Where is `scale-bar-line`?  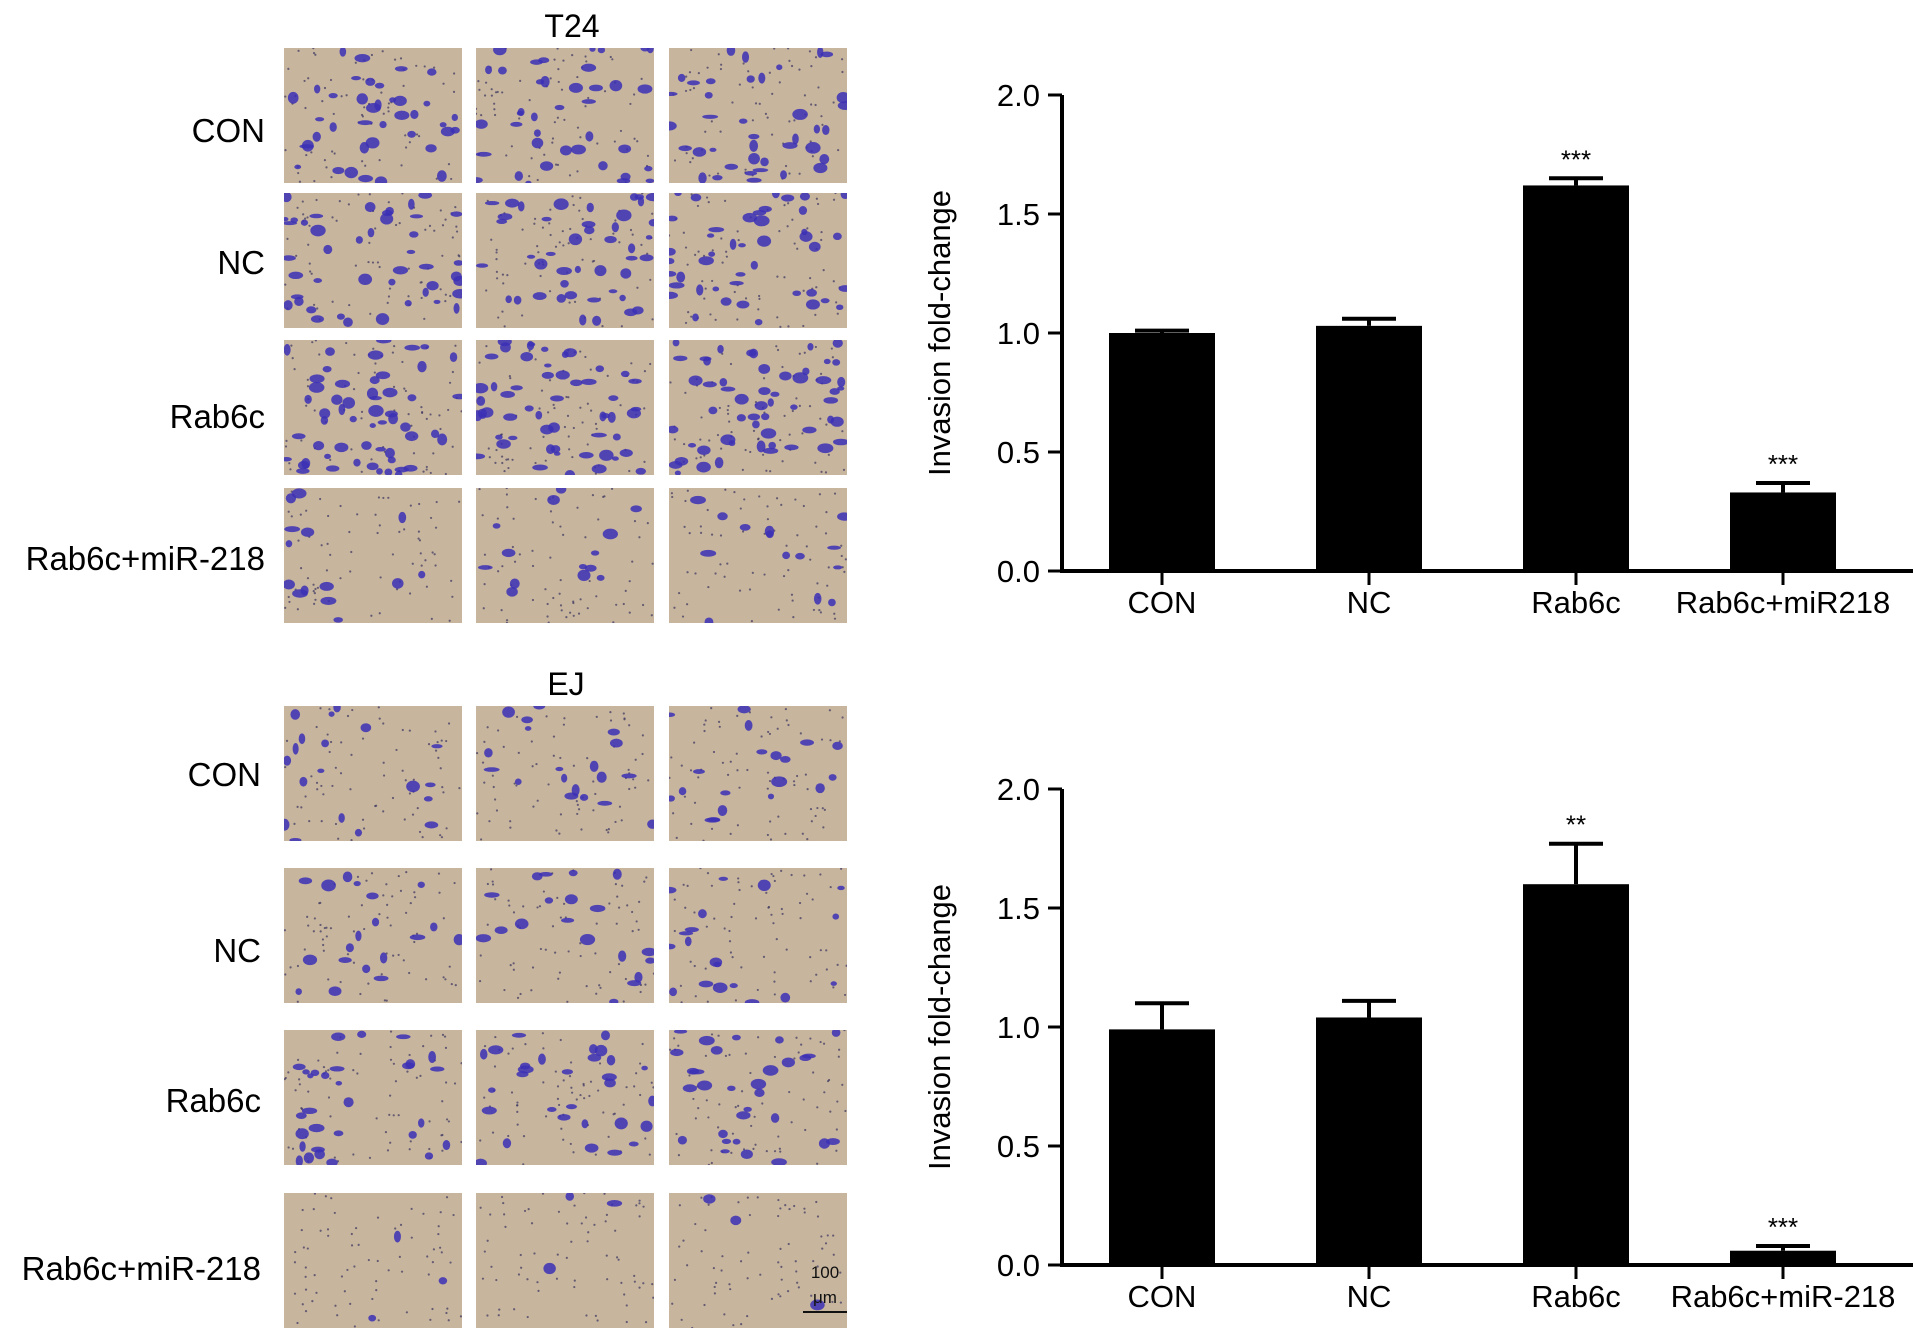
scale-bar-line is located at coordinates (825, 1312).